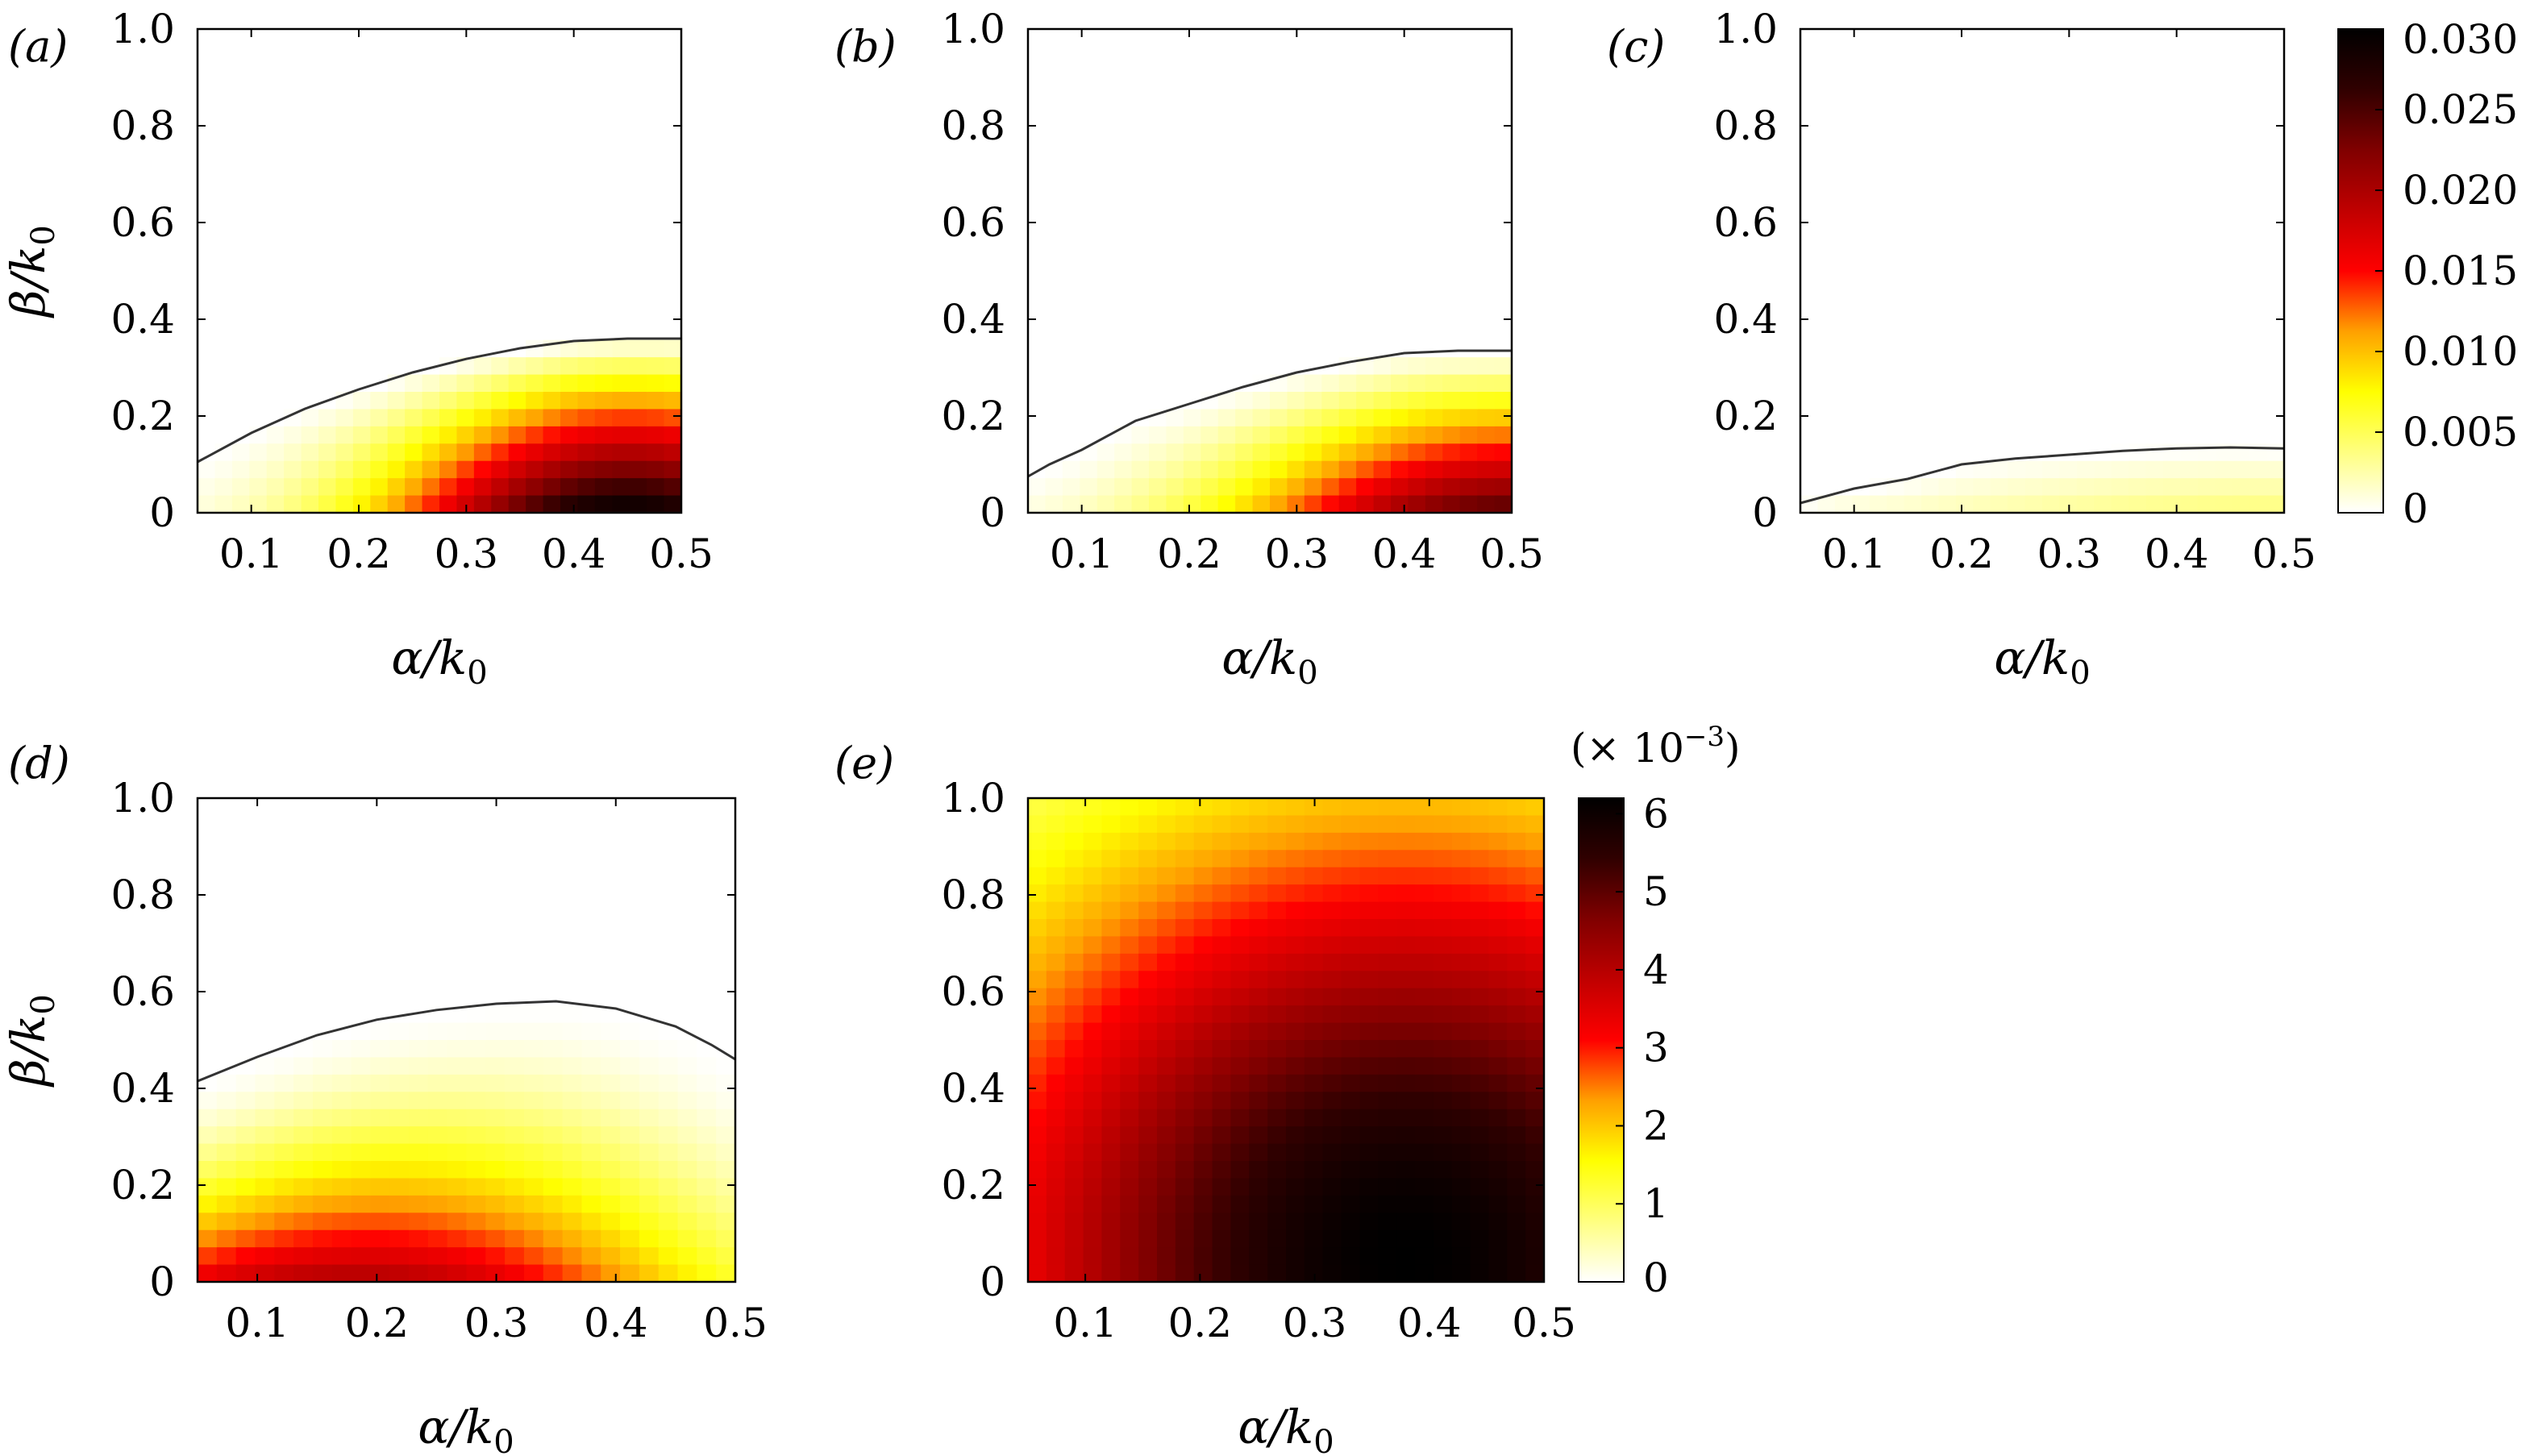 This screenshot has height=1456, width=2530. Describe the element at coordinates (455, 1427) in the screenshot. I see `x-axis-label-text: α/k` at that location.